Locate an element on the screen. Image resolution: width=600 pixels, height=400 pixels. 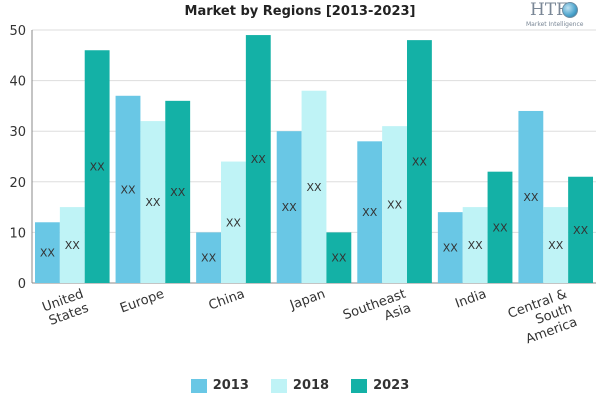
legend-item-2018: 2018 is located at coordinates (300, 385).